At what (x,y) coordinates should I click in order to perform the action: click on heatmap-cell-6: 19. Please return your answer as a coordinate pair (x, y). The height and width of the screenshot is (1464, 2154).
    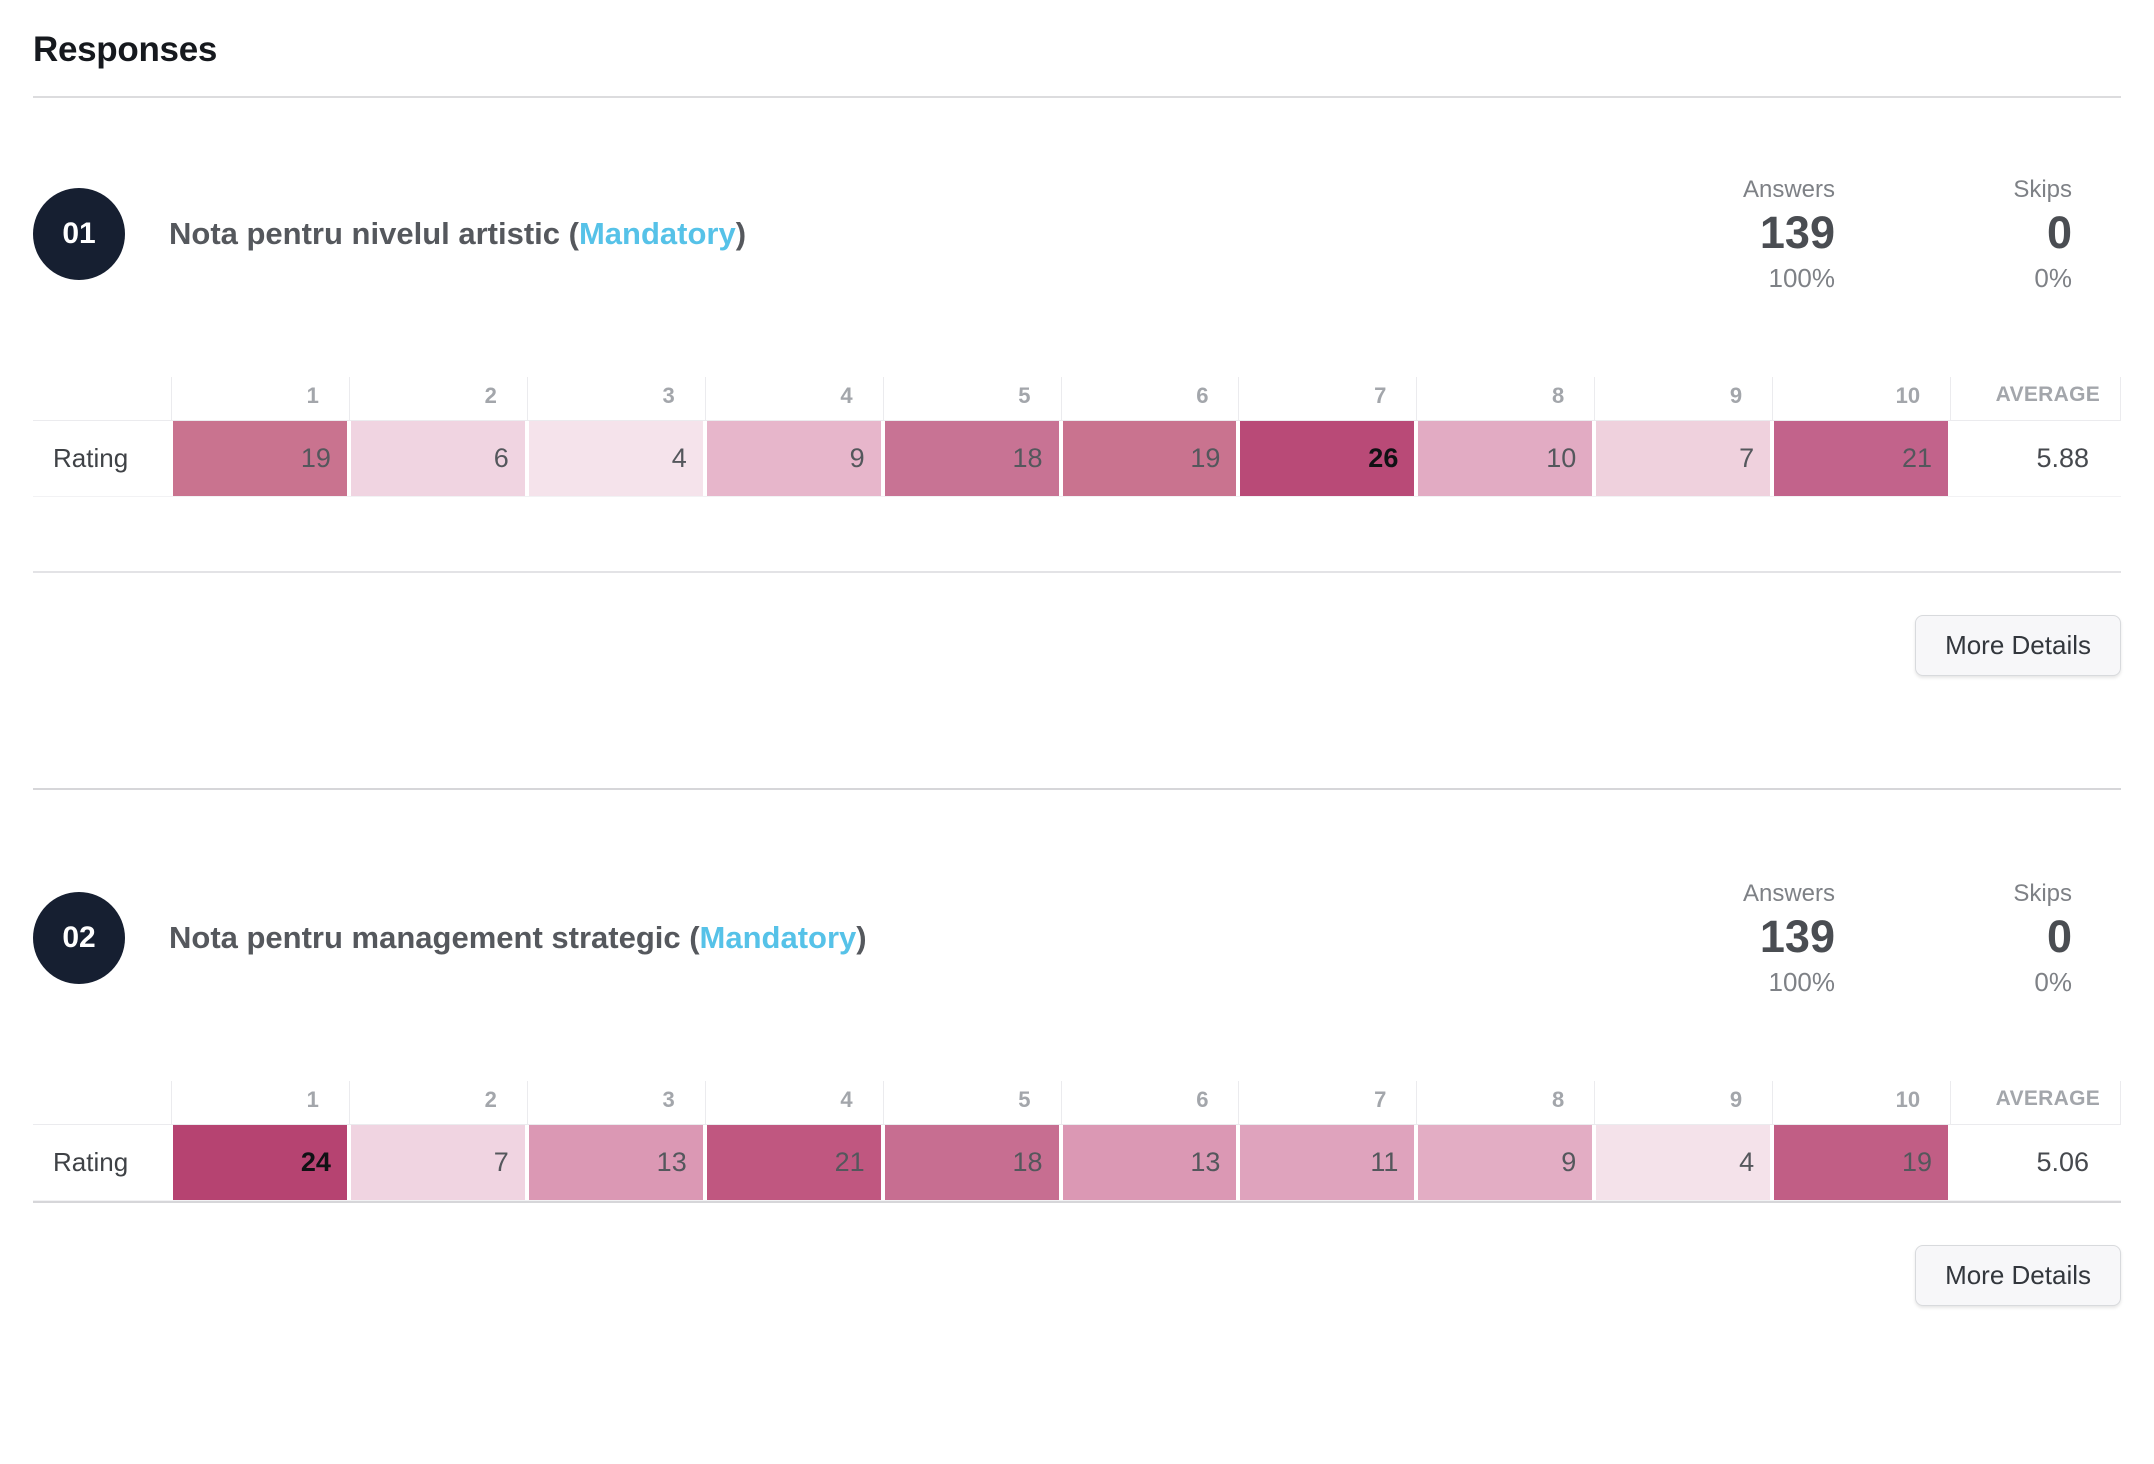
    Looking at the image, I should click on (1149, 458).